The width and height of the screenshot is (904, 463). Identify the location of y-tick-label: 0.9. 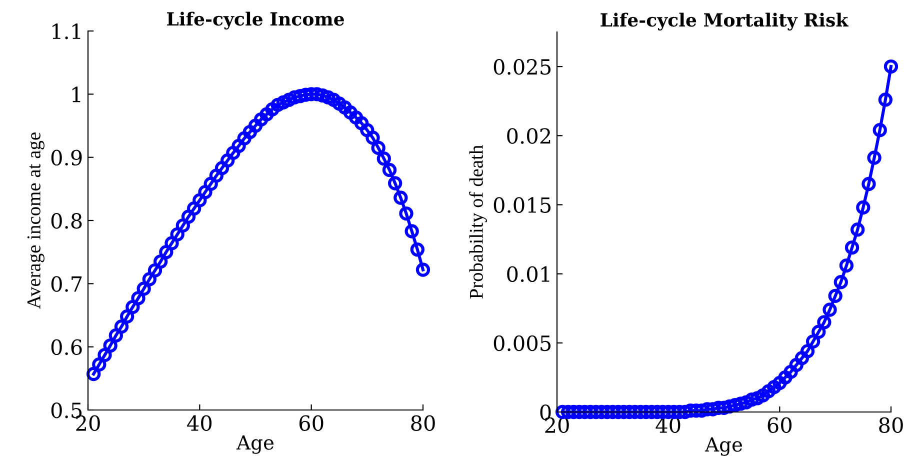
(66, 158).